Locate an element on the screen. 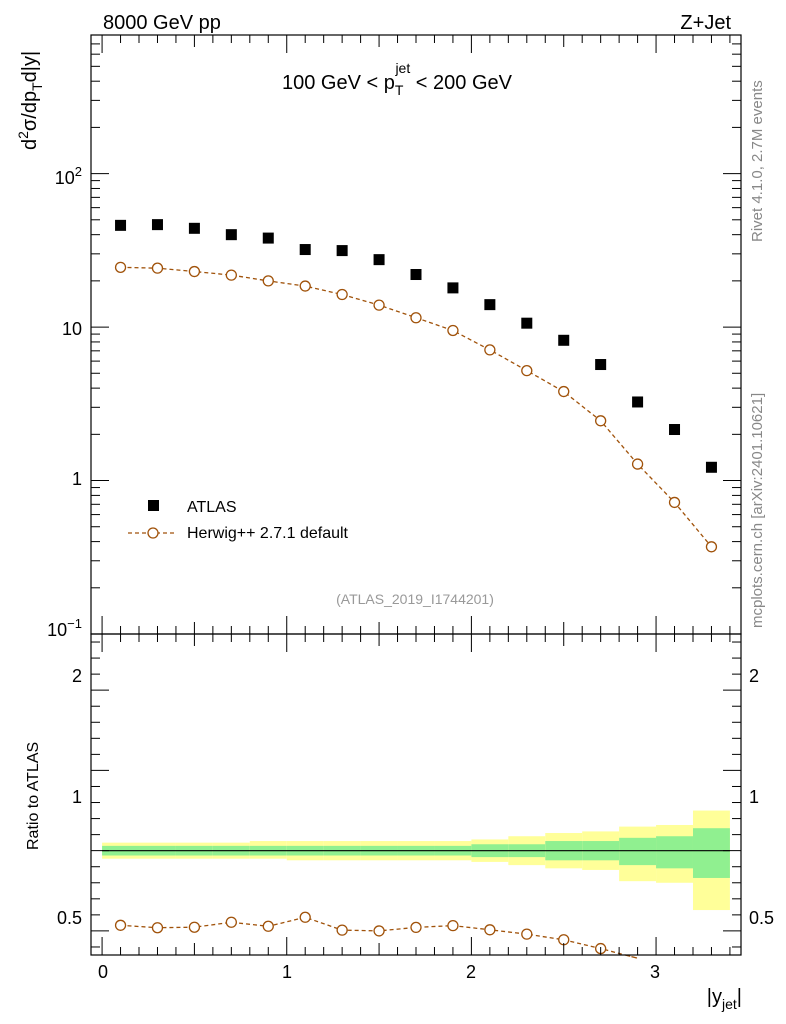 This screenshot has height=1024, width=786. y-axis-label: d2σ/dpTd|y| is located at coordinates (30, 100).